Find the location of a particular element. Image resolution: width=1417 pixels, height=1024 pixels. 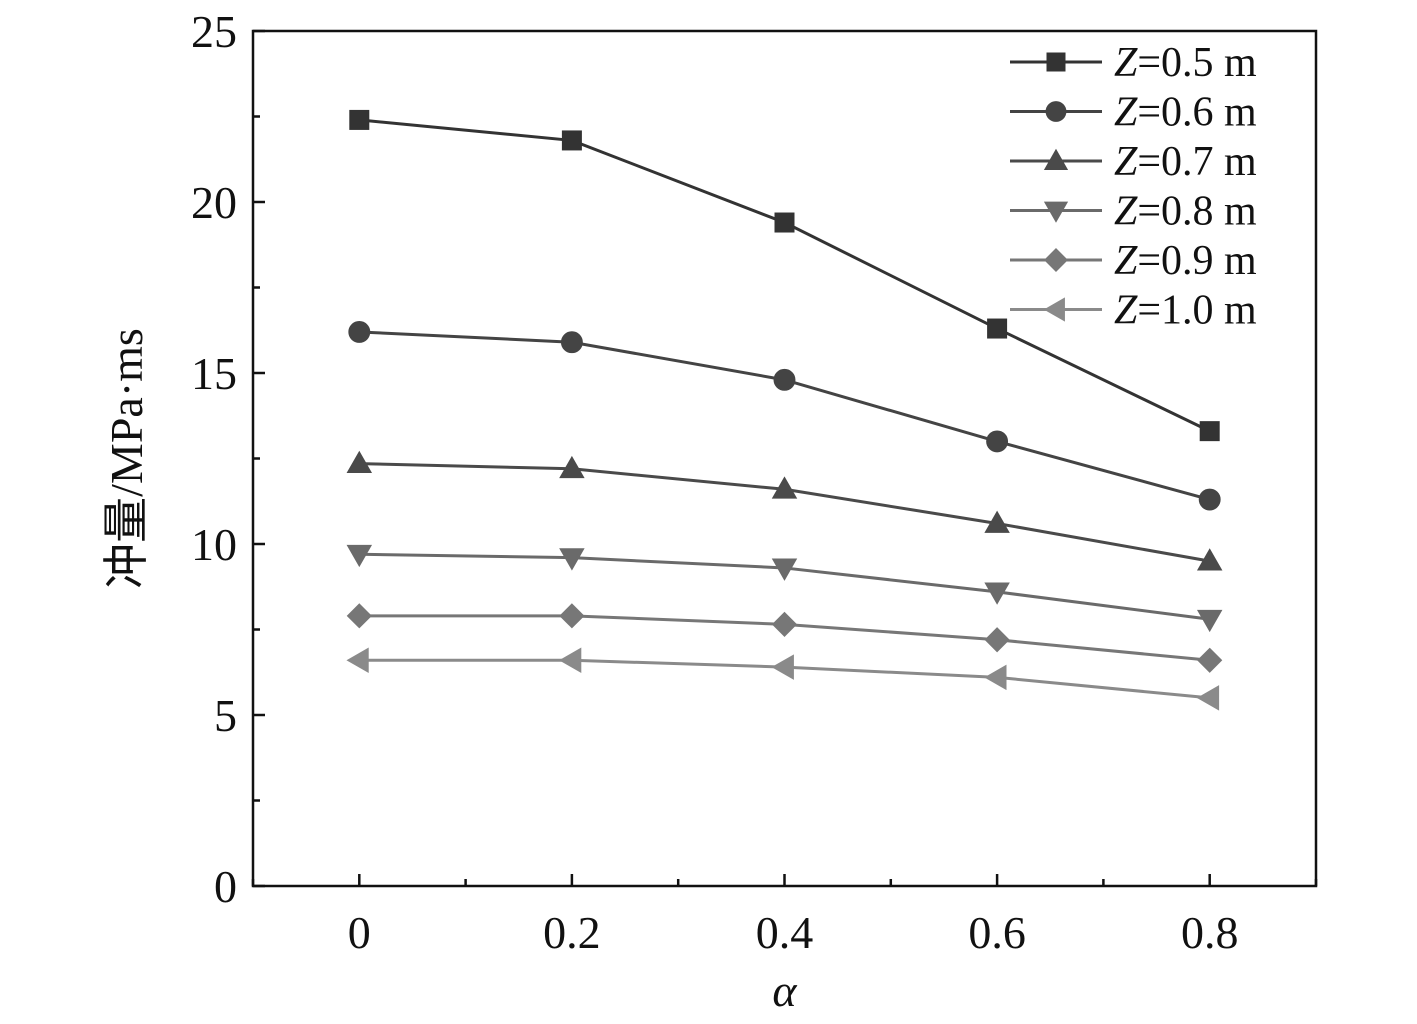

legend-label: Z=0.7 m is located at coordinates (1185, 162).